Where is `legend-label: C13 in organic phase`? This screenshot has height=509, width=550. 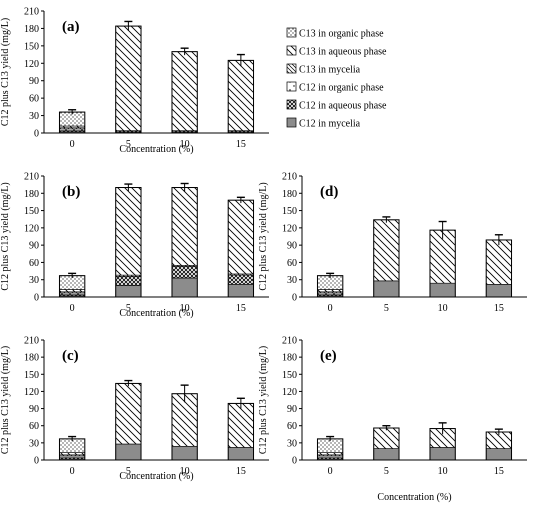
legend-label: C13 in organic phase is located at coordinates (341, 34).